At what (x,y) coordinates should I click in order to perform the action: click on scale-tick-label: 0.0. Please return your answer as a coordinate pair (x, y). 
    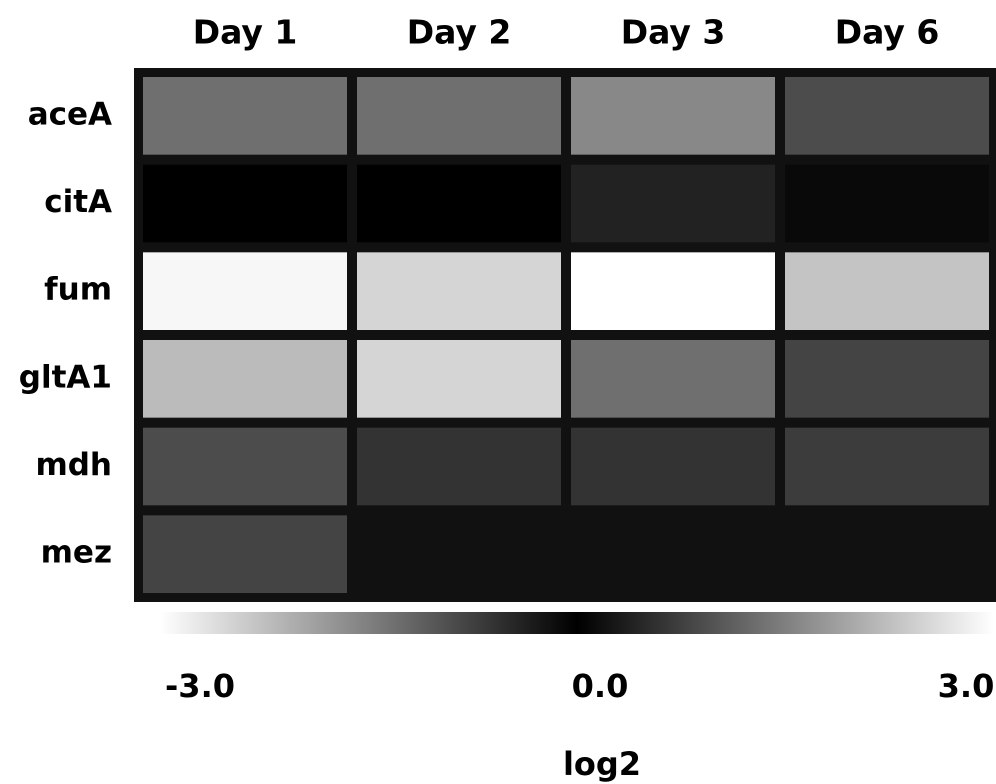
    Looking at the image, I should click on (600, 686).